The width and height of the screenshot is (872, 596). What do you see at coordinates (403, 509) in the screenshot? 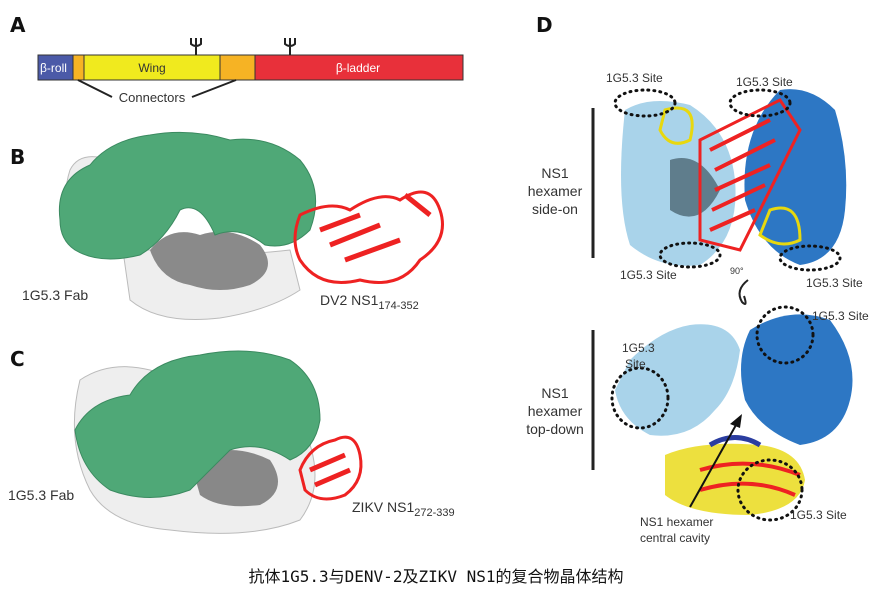
I see `ns1-label-c: ZIKV NS1272-339` at bounding box center [403, 509].